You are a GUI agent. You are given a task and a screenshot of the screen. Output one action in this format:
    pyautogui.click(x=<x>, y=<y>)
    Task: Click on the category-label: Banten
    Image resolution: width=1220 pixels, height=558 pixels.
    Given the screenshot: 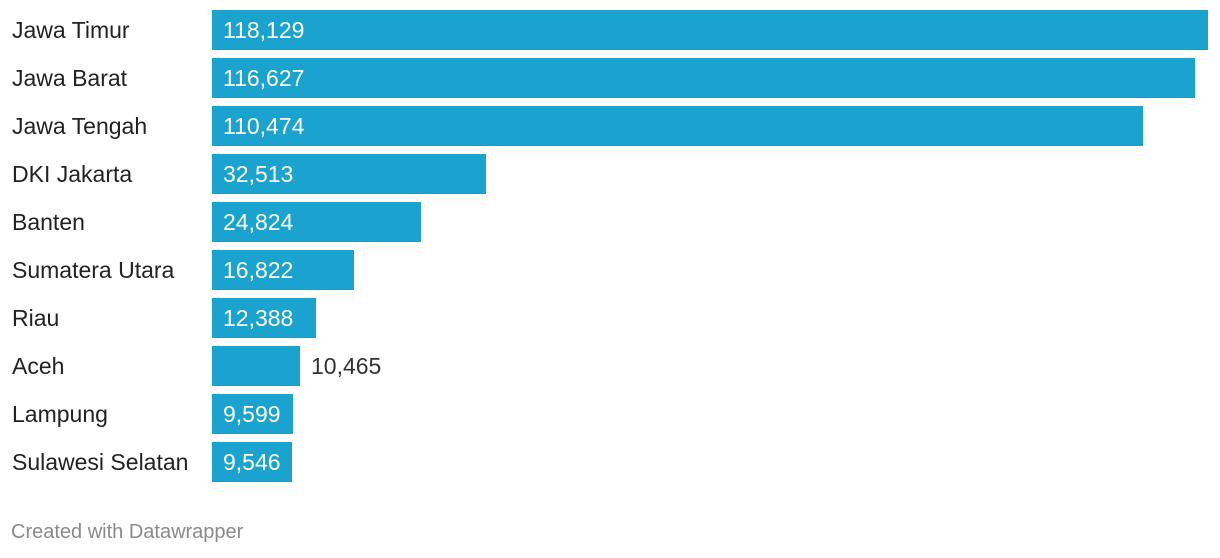 What is the action you would take?
    pyautogui.click(x=48, y=222)
    